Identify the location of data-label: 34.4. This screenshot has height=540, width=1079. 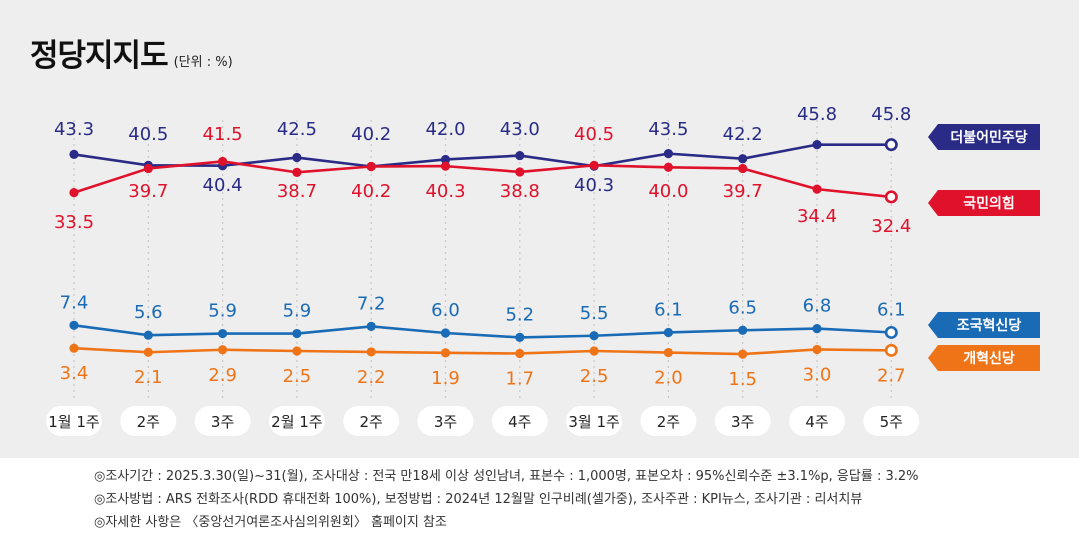
(817, 216).